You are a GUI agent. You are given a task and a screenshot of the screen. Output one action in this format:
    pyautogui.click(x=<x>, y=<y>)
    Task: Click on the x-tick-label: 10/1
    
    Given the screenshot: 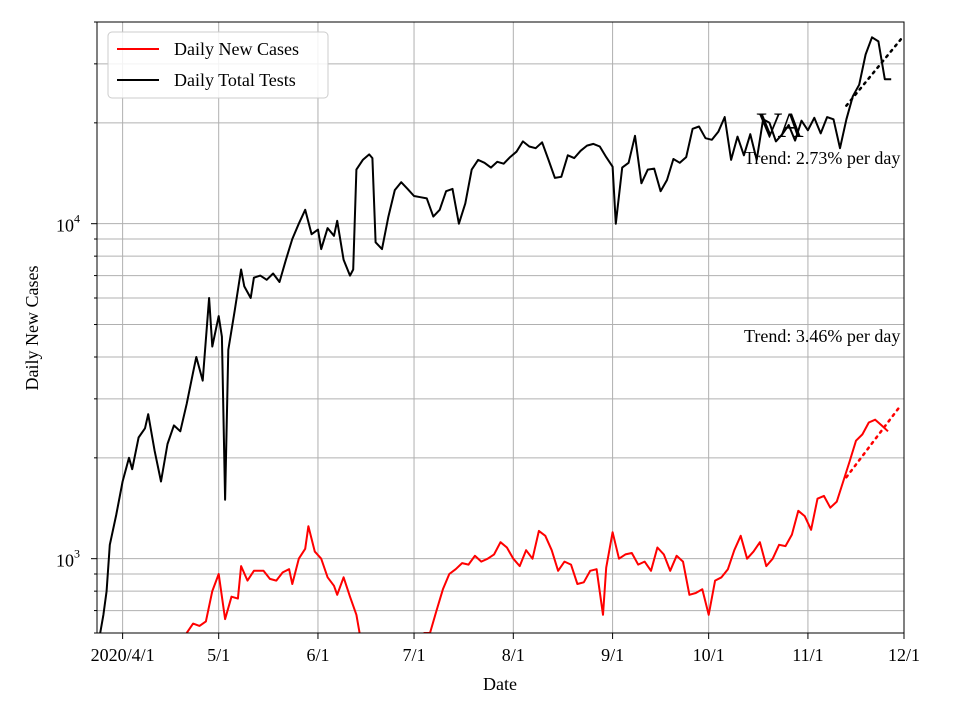 What is the action you would take?
    pyautogui.click(x=709, y=655)
    